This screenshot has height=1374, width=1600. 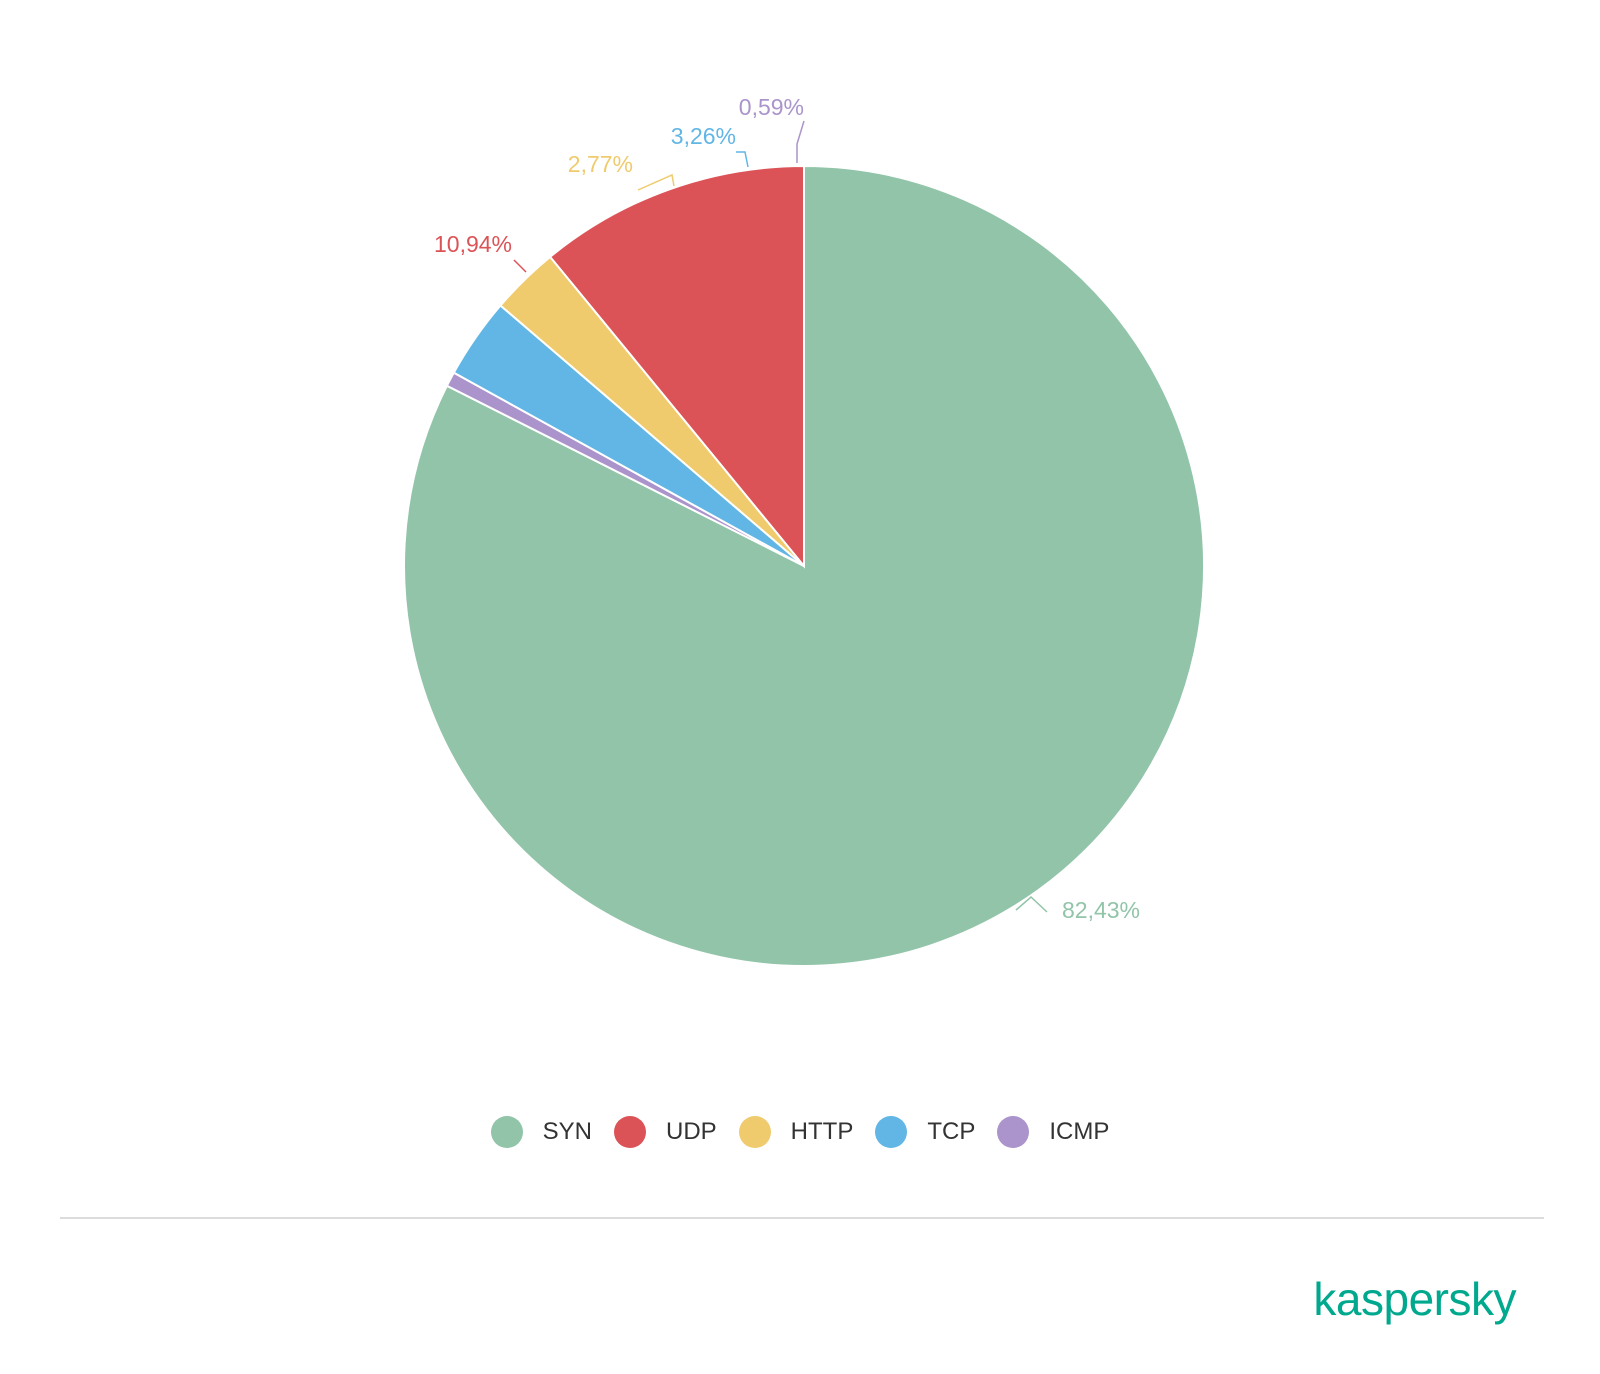 I want to click on legend-label-tcp: TCP, so click(x=951, y=1131).